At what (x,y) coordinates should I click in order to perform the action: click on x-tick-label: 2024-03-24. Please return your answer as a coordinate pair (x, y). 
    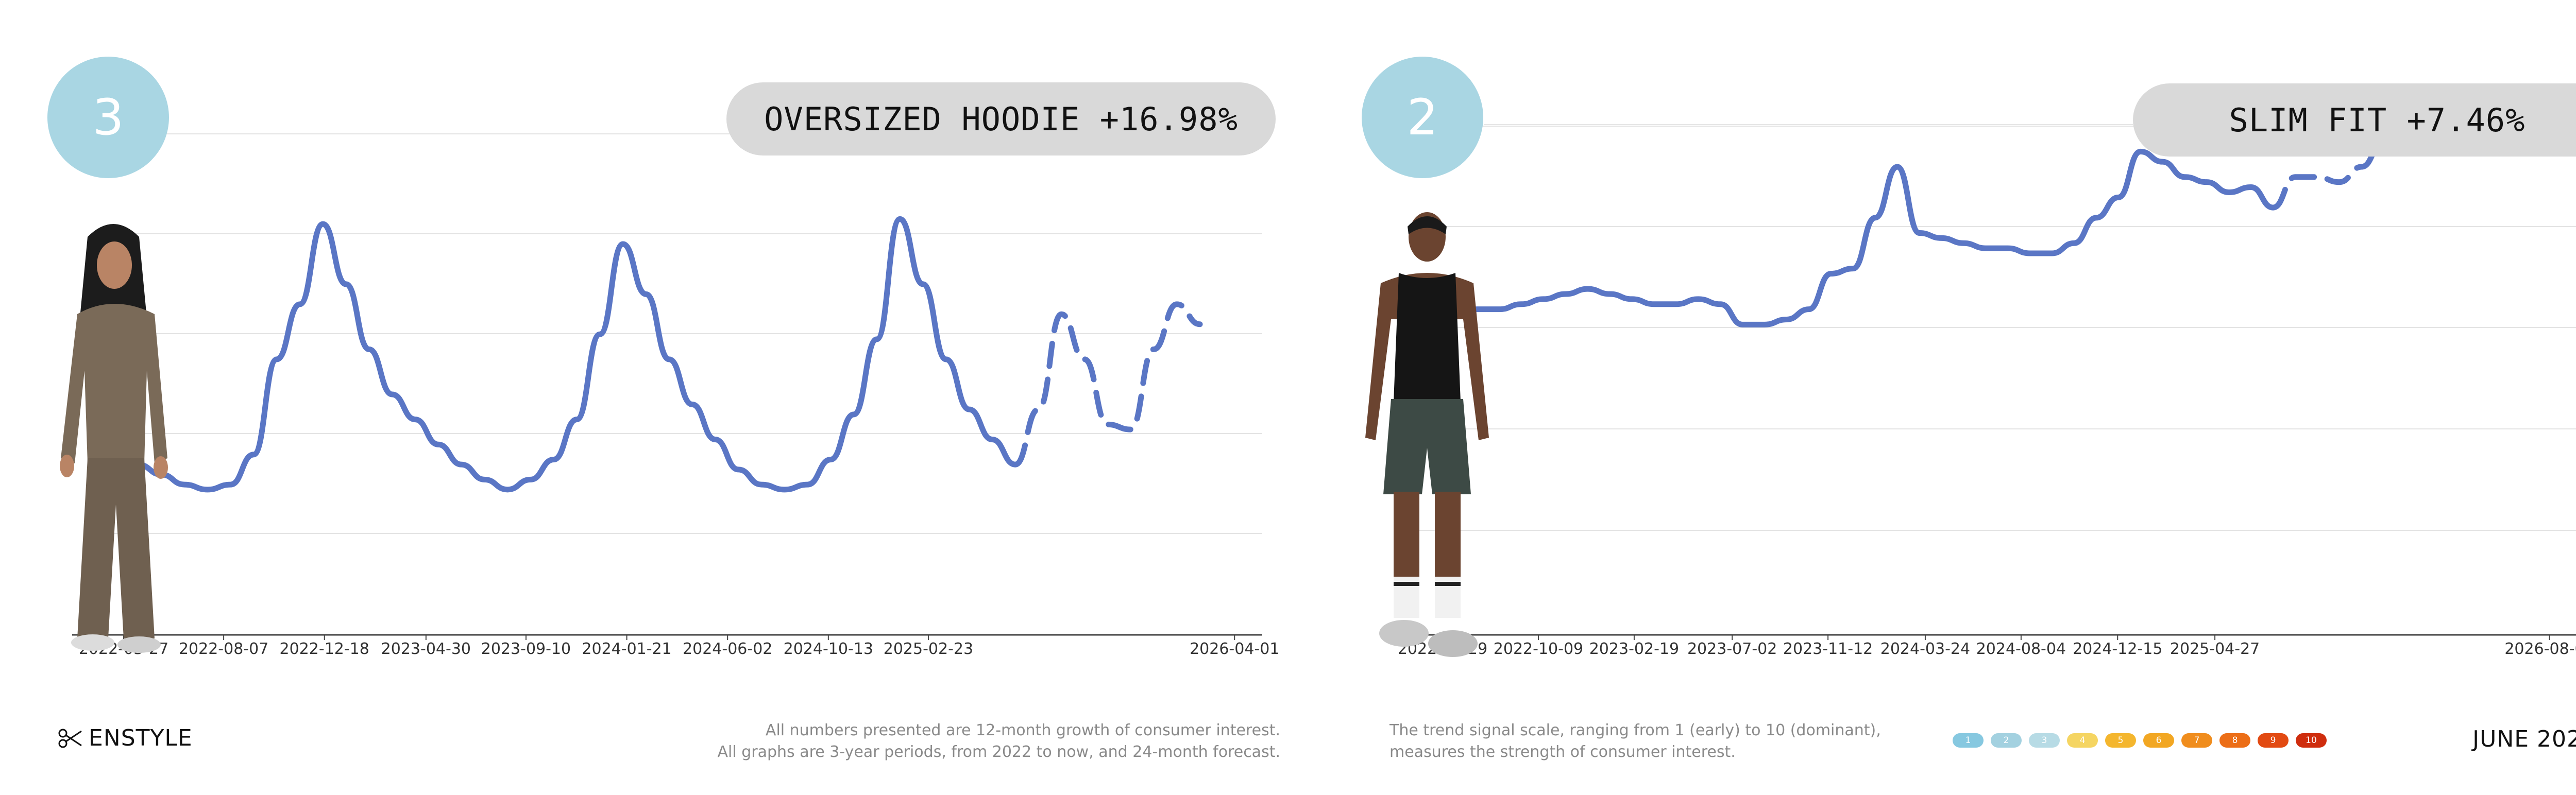
    Looking at the image, I should click on (1925, 649).